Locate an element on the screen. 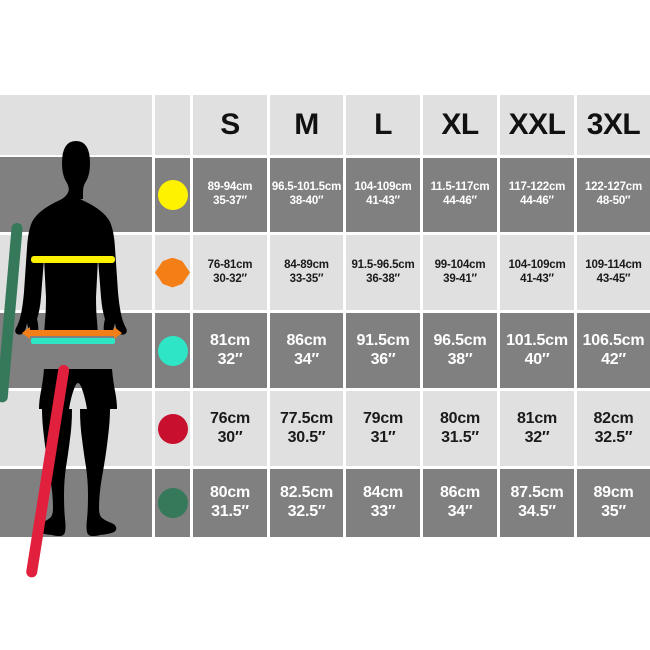 The height and width of the screenshot is (650, 650). table-cell-sleeve-m: 82.5cm 32.5″ is located at coordinates (306, 502).